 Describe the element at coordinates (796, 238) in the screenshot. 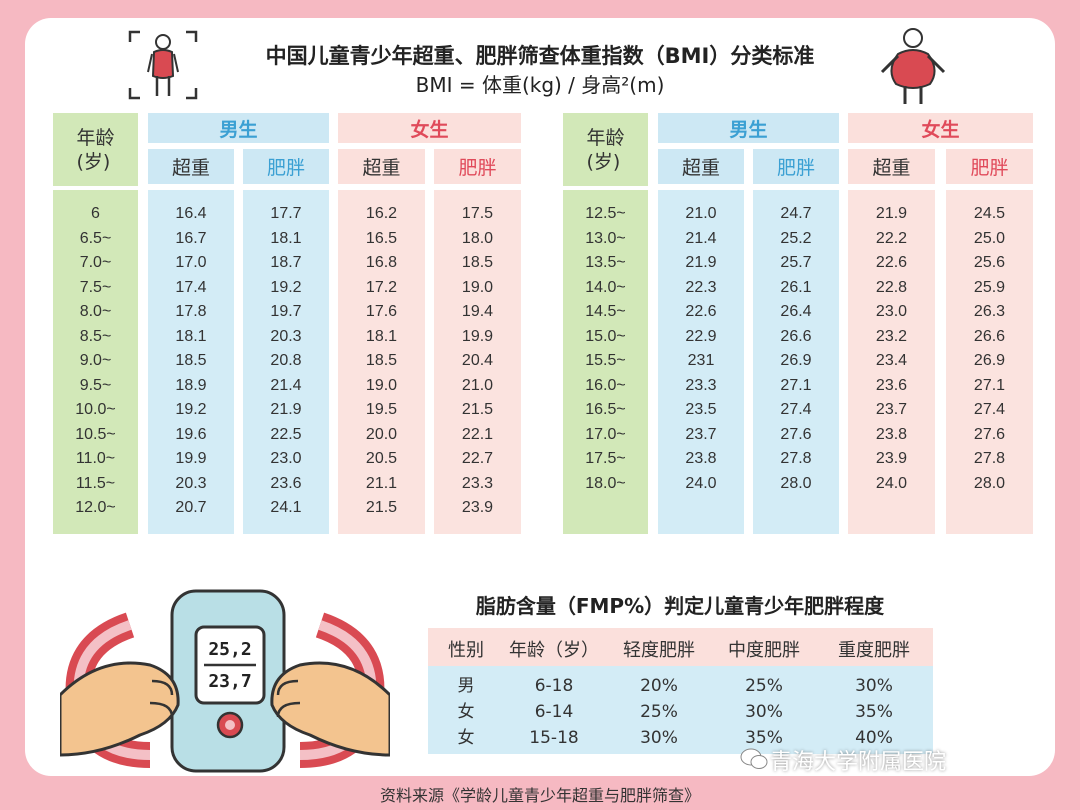

I see `right_table-cell: 25.2` at that location.